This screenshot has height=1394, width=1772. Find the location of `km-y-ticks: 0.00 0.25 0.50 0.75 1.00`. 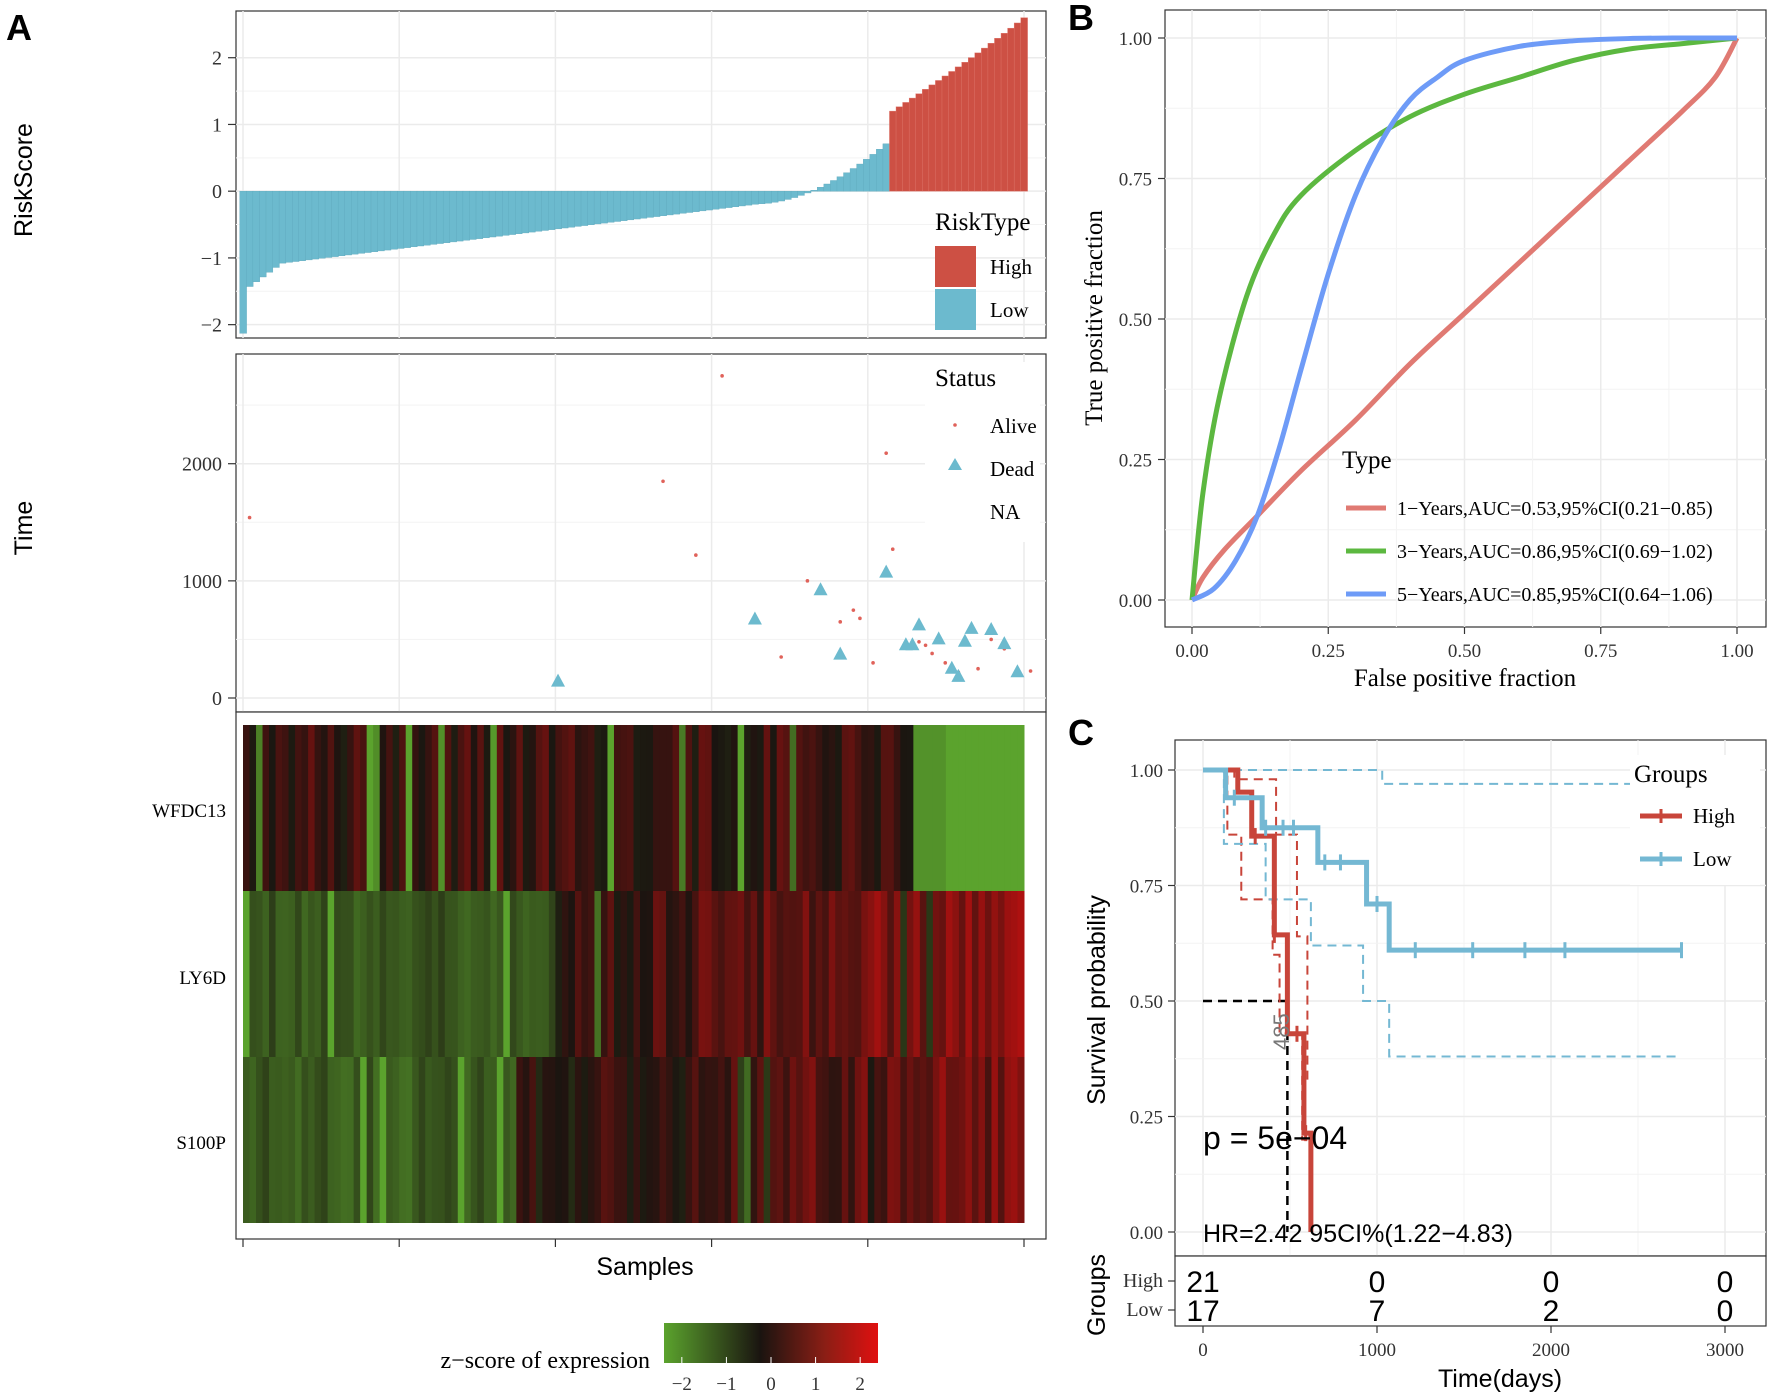

km-y-ticks: 0.00 0.25 0.50 0.75 1.00 is located at coordinates (1152, 1002).